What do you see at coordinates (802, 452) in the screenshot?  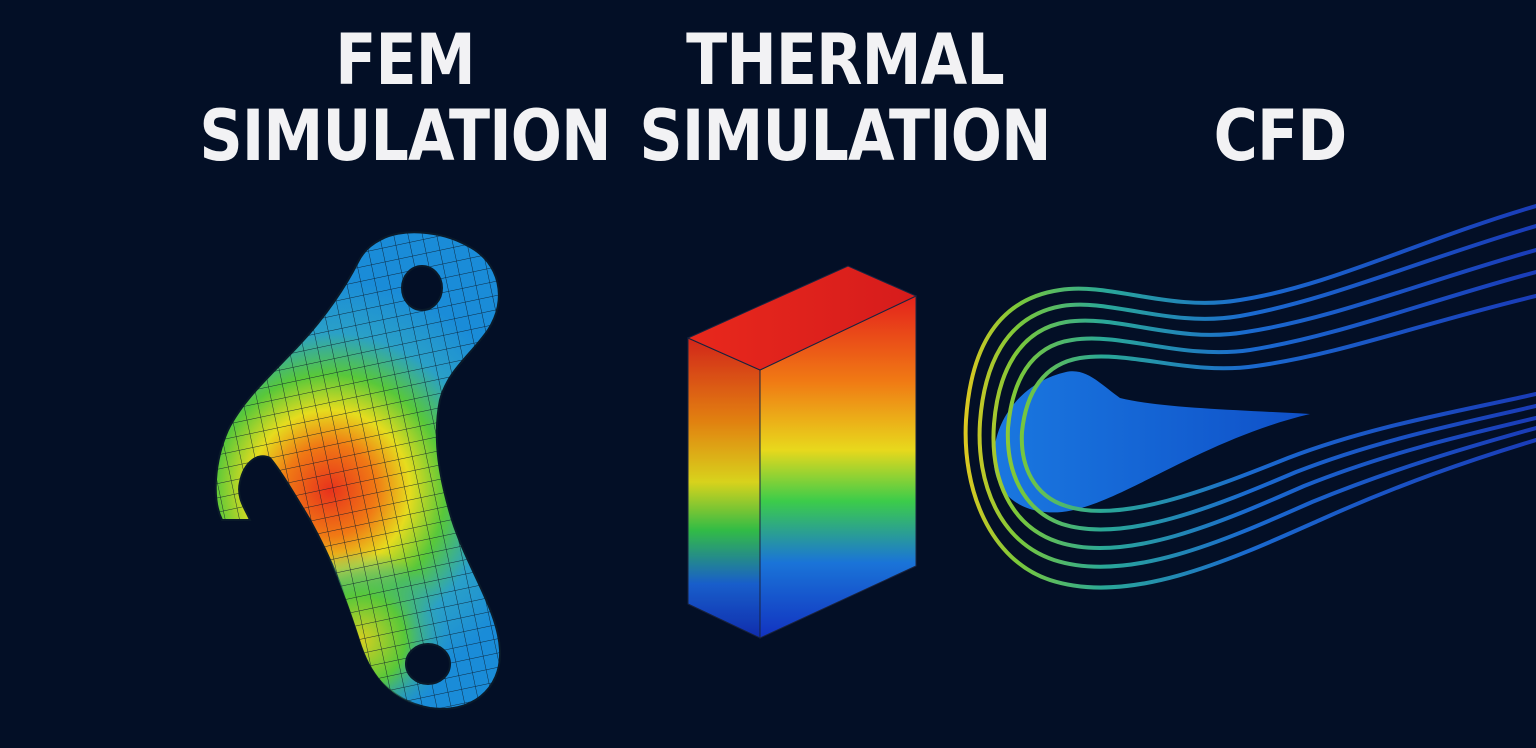 I see `thermal-block-illustration` at bounding box center [802, 452].